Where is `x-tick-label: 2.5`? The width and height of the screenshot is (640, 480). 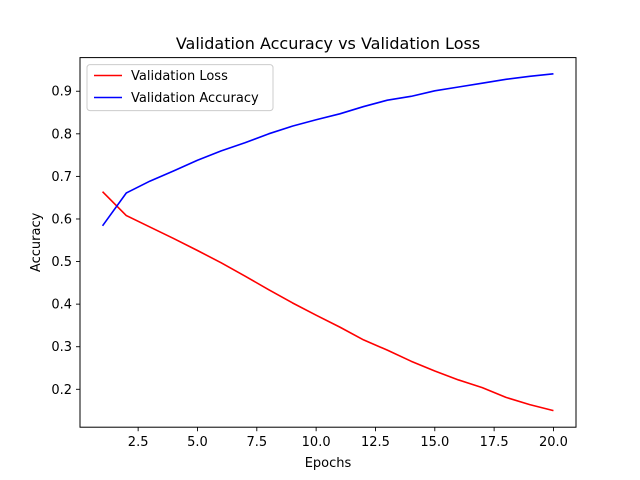 x-tick-label: 2.5 is located at coordinates (138, 442).